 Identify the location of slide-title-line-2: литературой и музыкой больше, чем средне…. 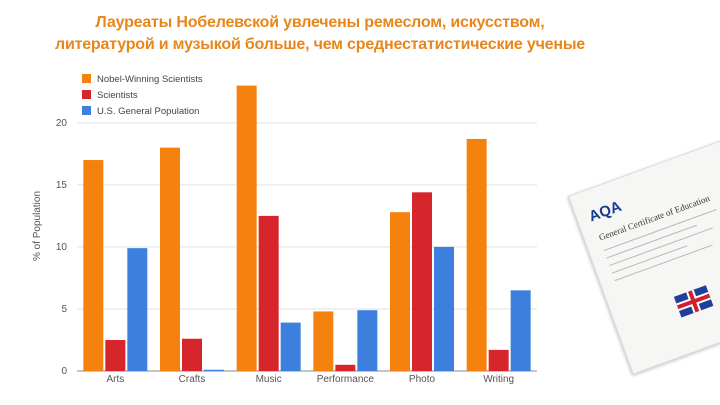
(320, 44).